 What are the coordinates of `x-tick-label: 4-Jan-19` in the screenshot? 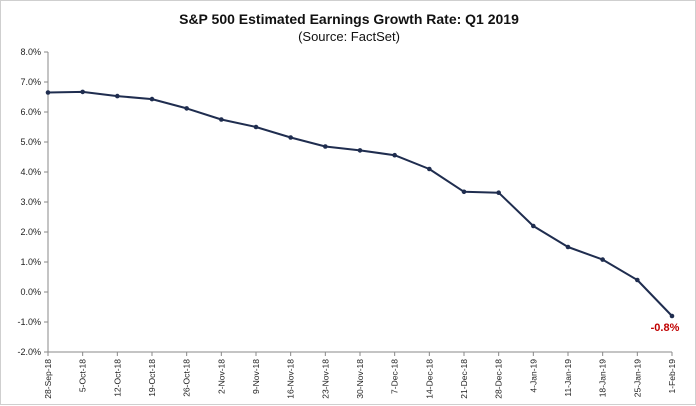 It's located at (533, 376).